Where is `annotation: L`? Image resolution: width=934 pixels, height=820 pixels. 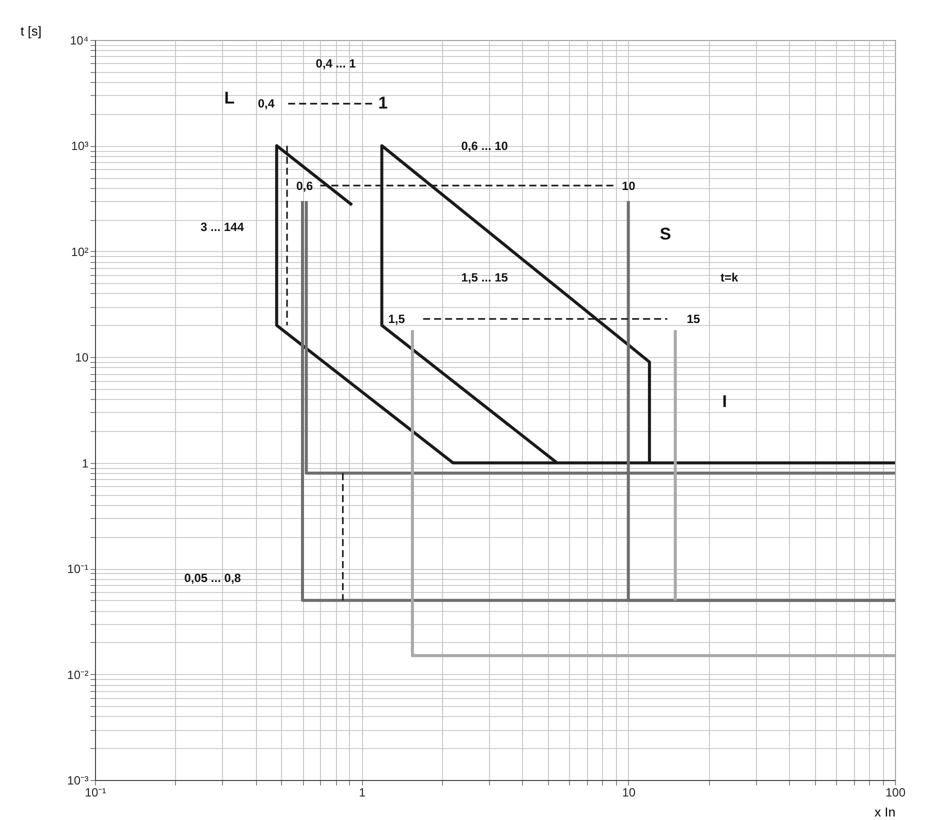 annotation: L is located at coordinates (229, 98).